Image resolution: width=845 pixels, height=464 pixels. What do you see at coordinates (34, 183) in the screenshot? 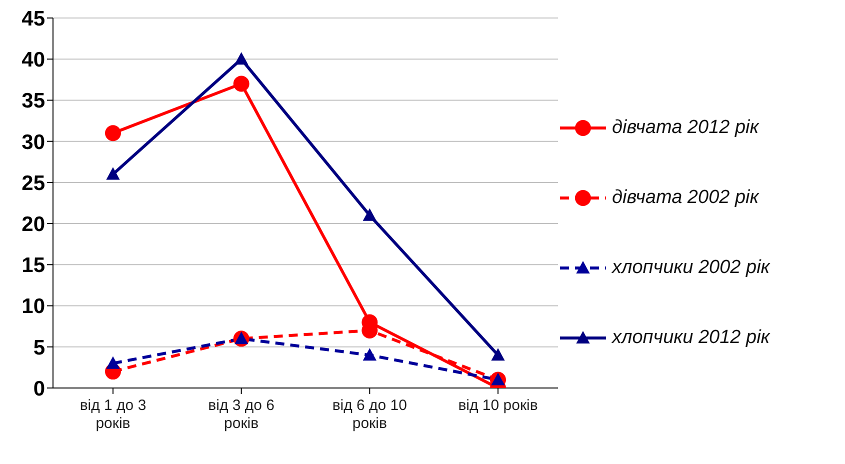
I see `y-tick-label: 25` at bounding box center [34, 183].